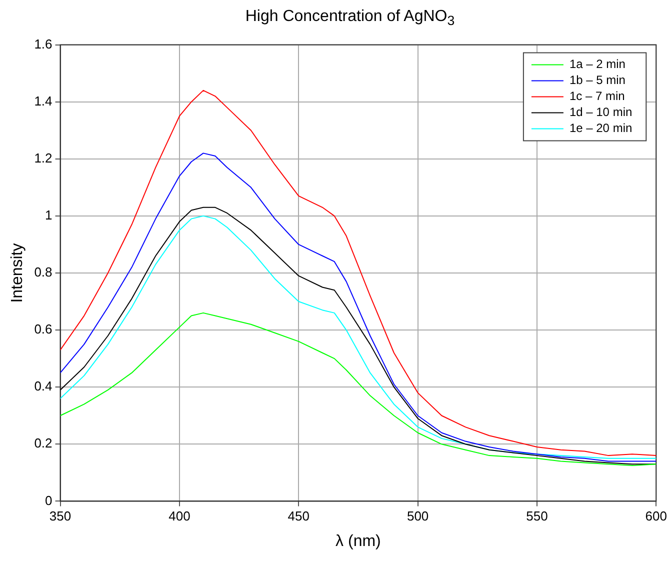 The height and width of the screenshot is (561, 670). I want to click on y-tick-label: 0, so click(48, 500).